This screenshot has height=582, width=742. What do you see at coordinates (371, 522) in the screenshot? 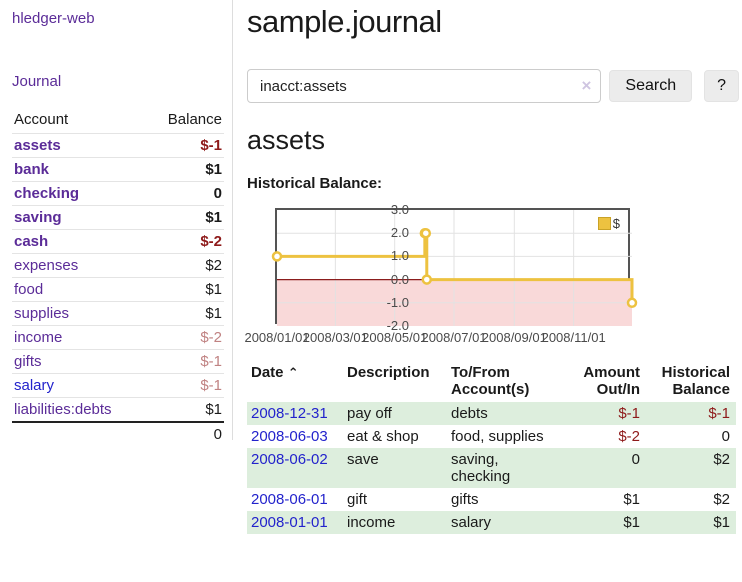
I see `transaction-description: income` at bounding box center [371, 522].